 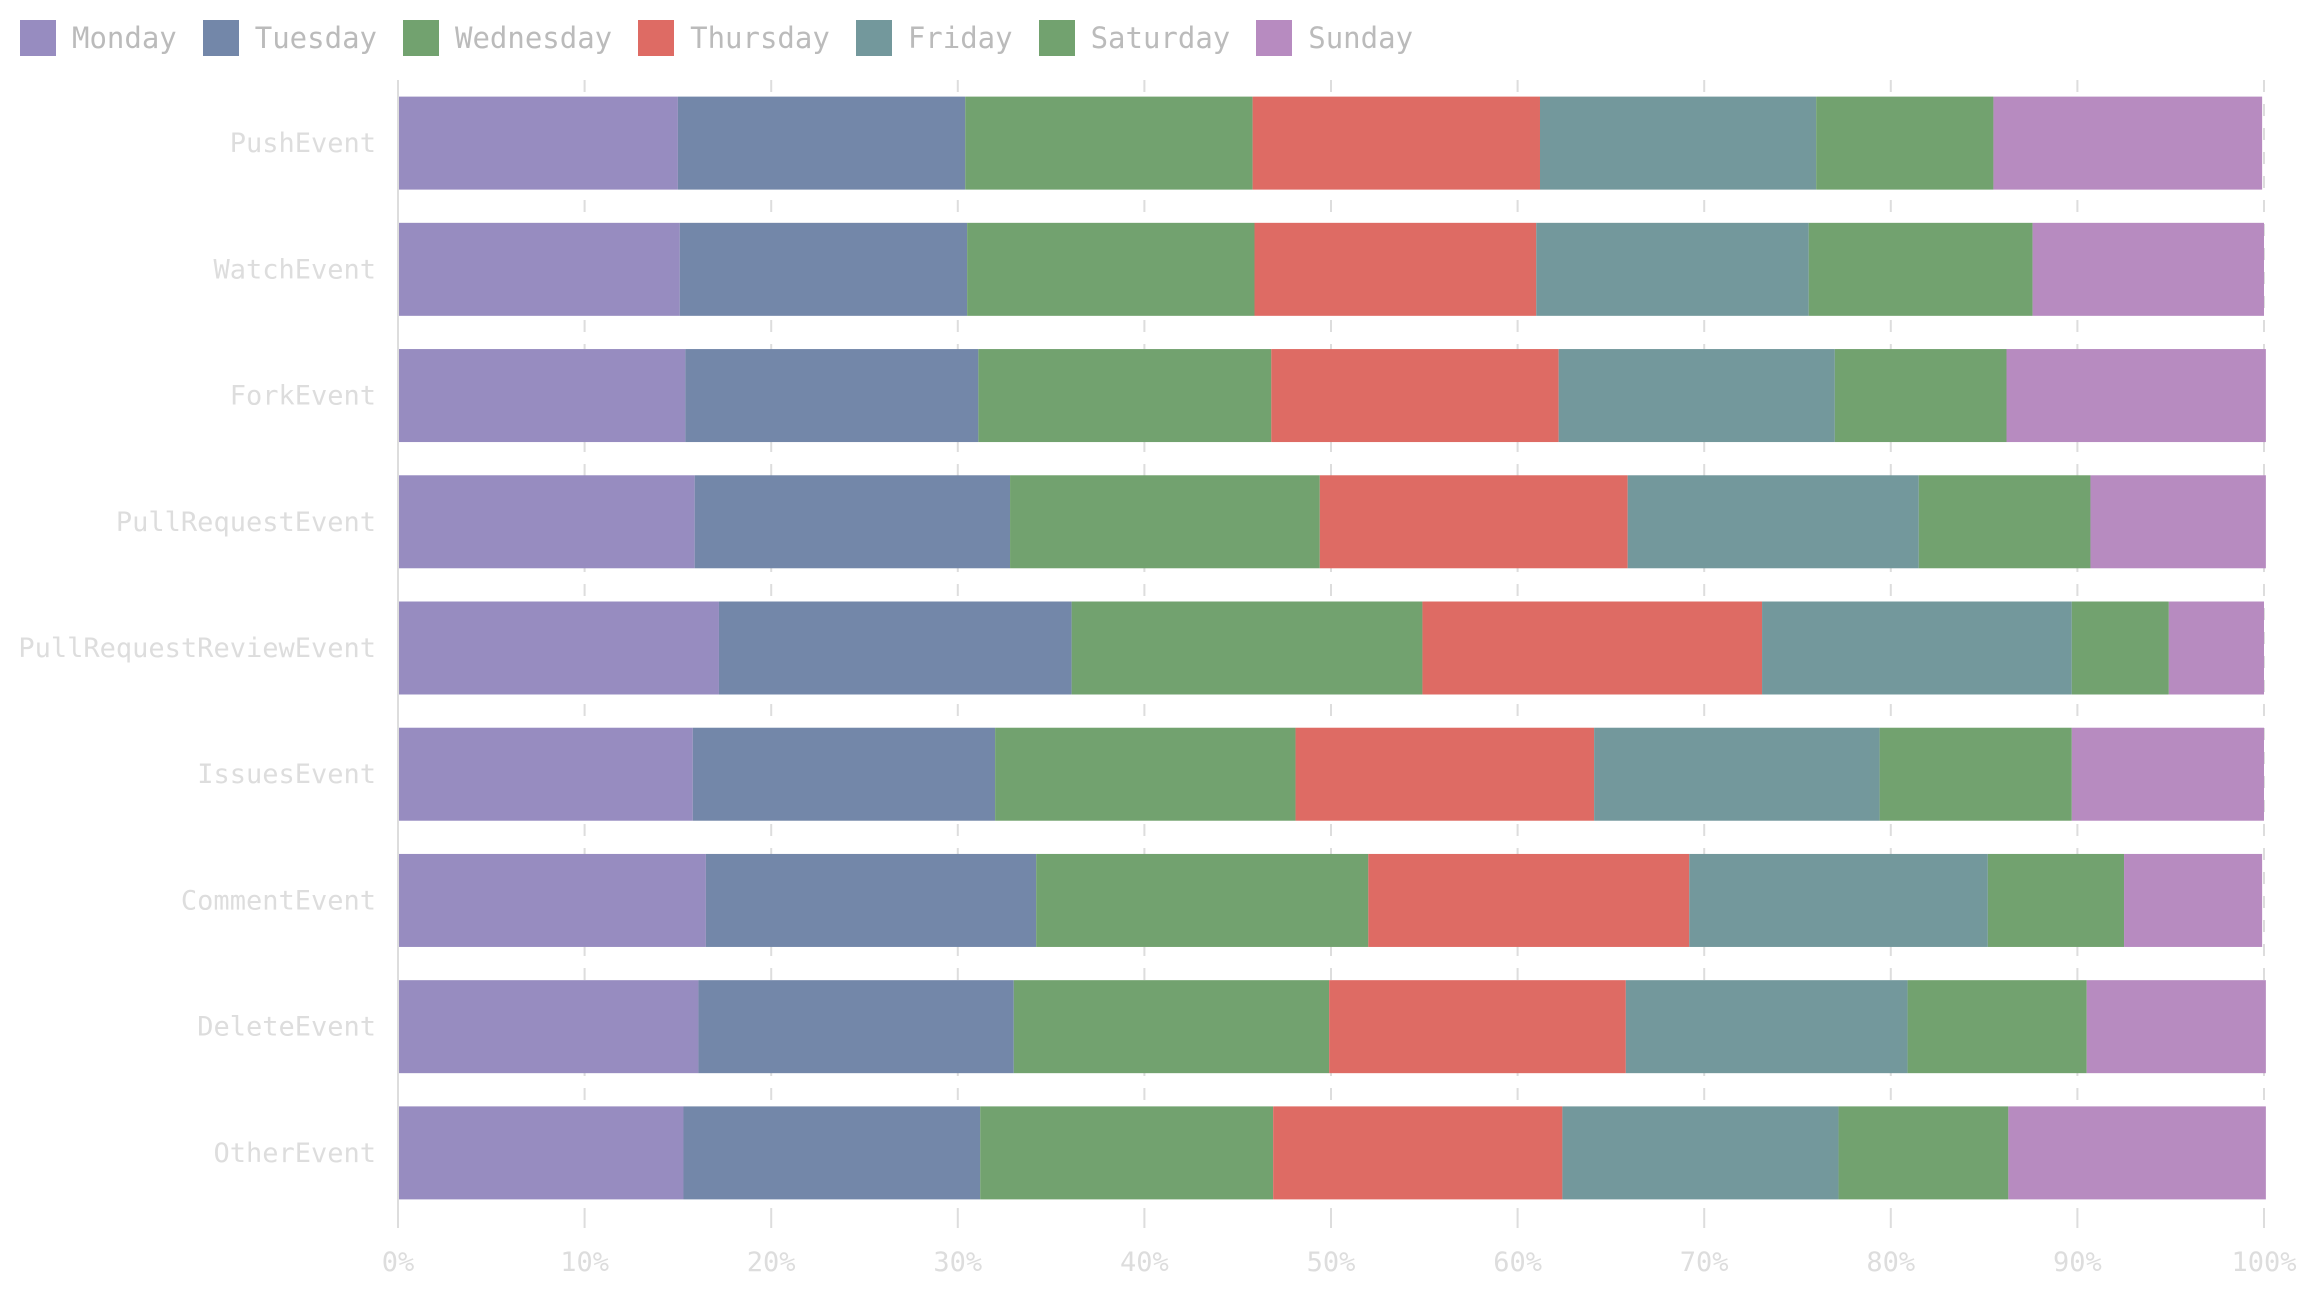 I want to click on legend-label: Tuesday, so click(x=315, y=38).